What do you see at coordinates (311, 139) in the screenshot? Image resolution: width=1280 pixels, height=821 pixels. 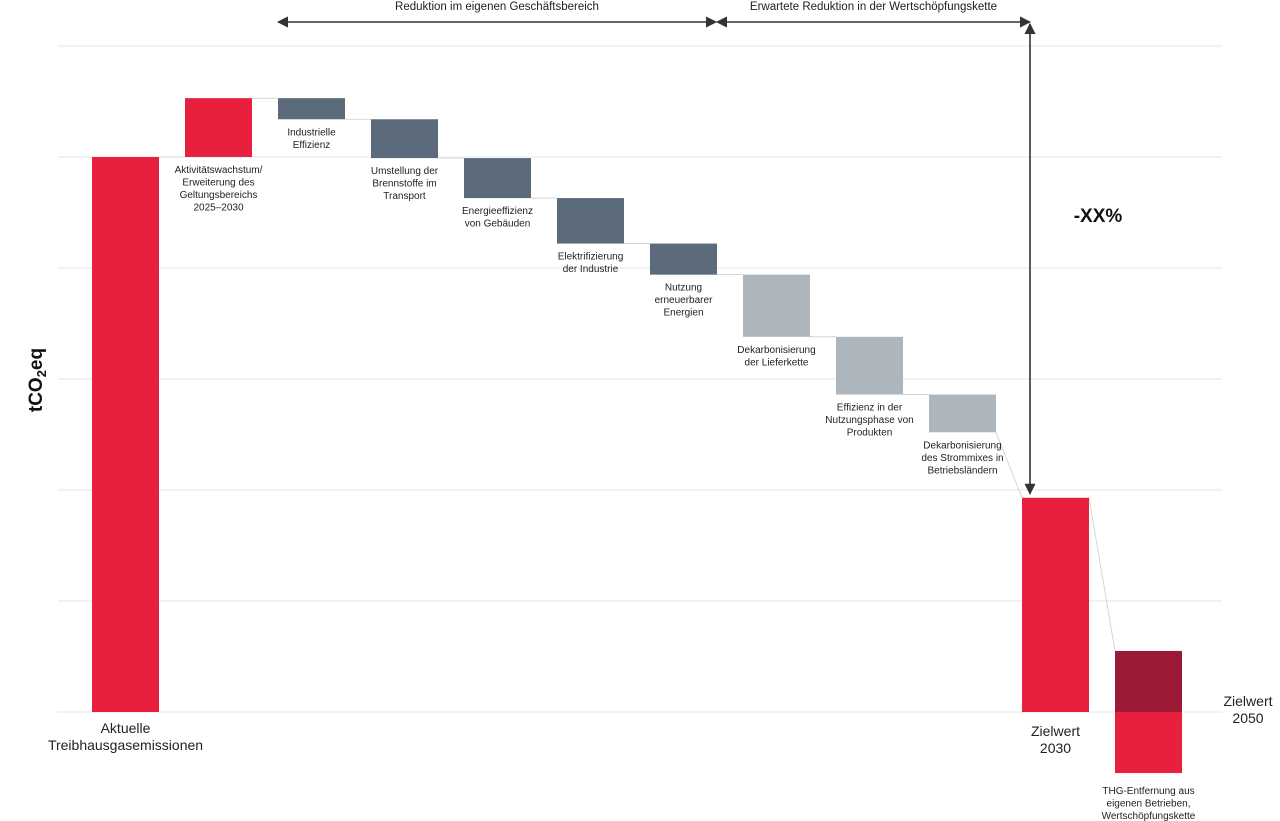 I see `bar-label-2: Industrielle Effizienz` at bounding box center [311, 139].